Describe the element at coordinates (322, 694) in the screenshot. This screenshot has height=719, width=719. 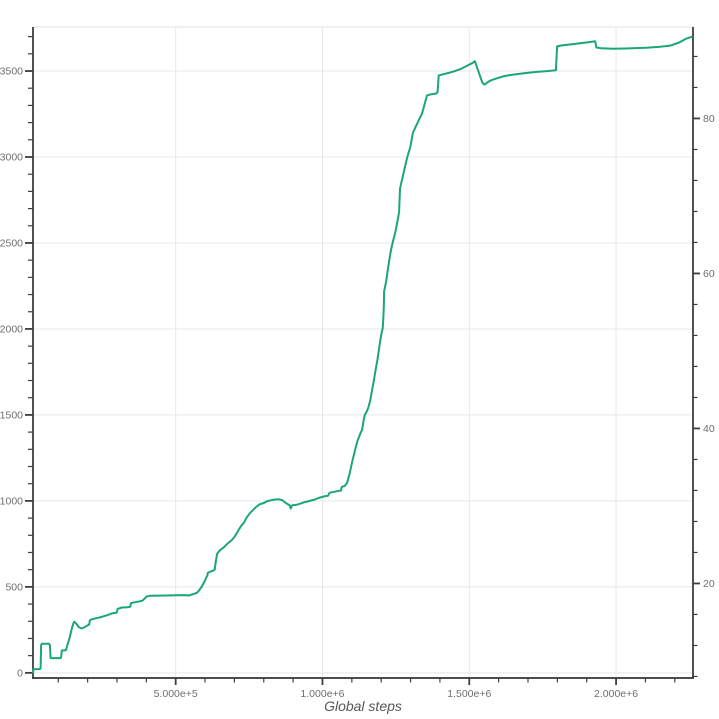
I see `x-tick-label: 1.000e+6` at that location.